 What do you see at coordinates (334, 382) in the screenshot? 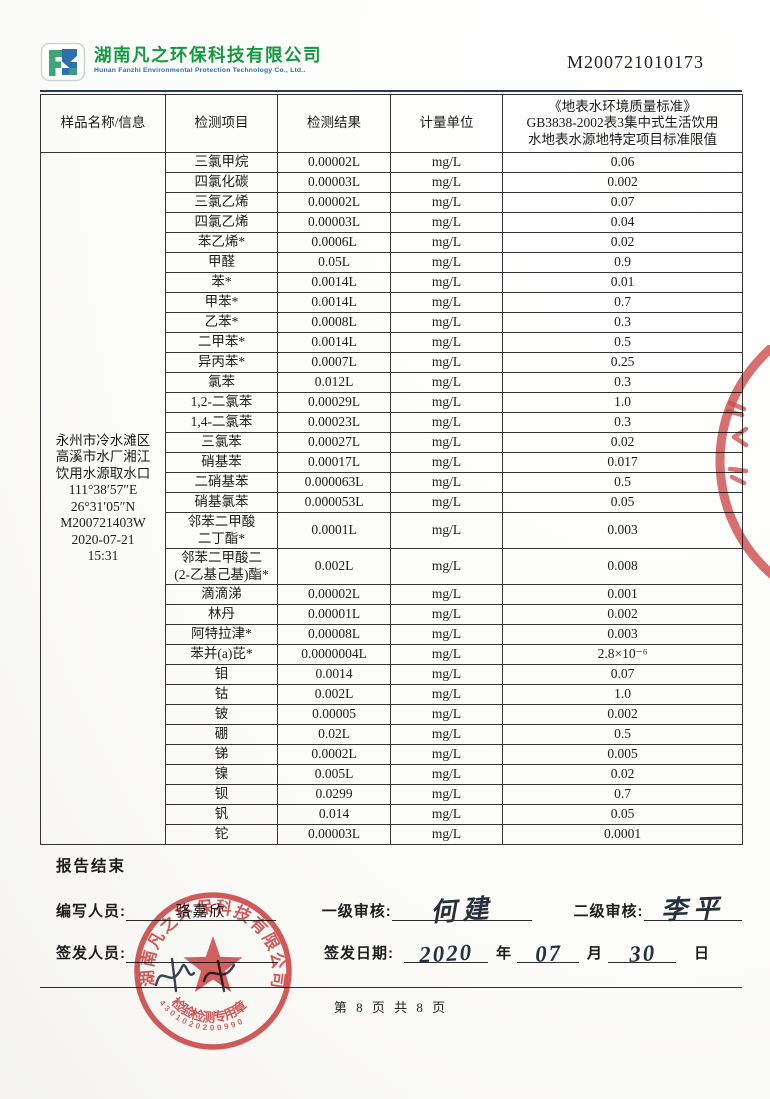
I see `cell-result: 0.012L` at bounding box center [334, 382].